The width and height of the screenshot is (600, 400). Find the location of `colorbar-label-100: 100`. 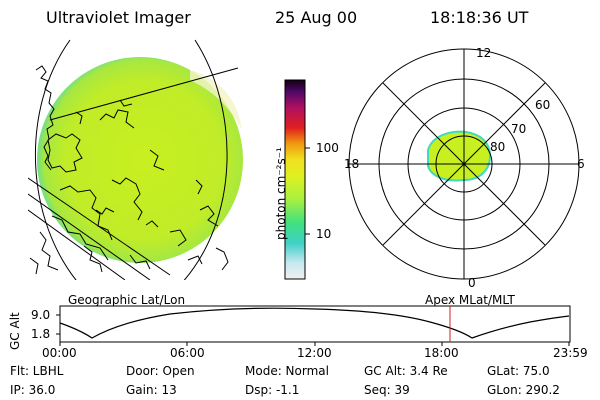

colorbar-label-100: 100 is located at coordinates (327, 148).